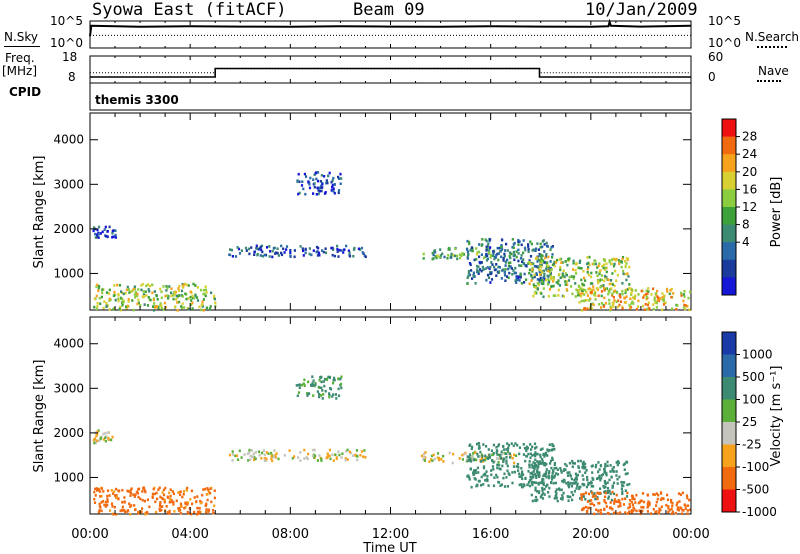  What do you see at coordinates (290, 534) in the screenshot?
I see `xtick-label: 08:00` at bounding box center [290, 534].